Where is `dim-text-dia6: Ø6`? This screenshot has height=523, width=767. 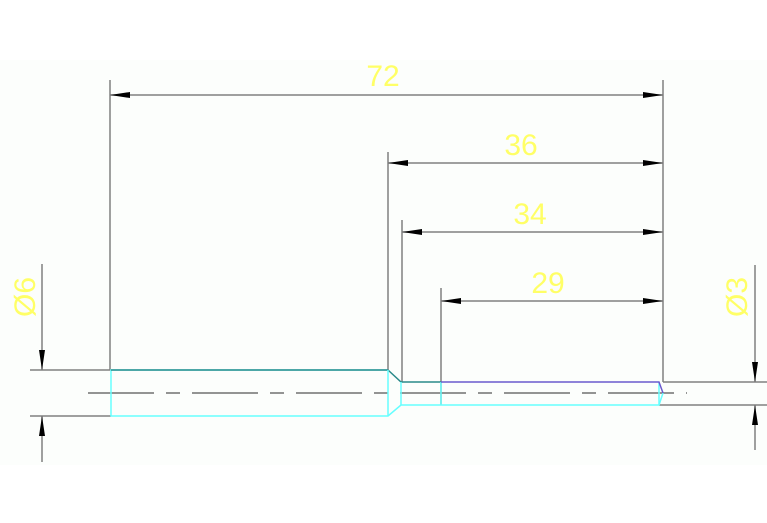
dim-text-dia6: Ø6 is located at coordinates (25, 297).